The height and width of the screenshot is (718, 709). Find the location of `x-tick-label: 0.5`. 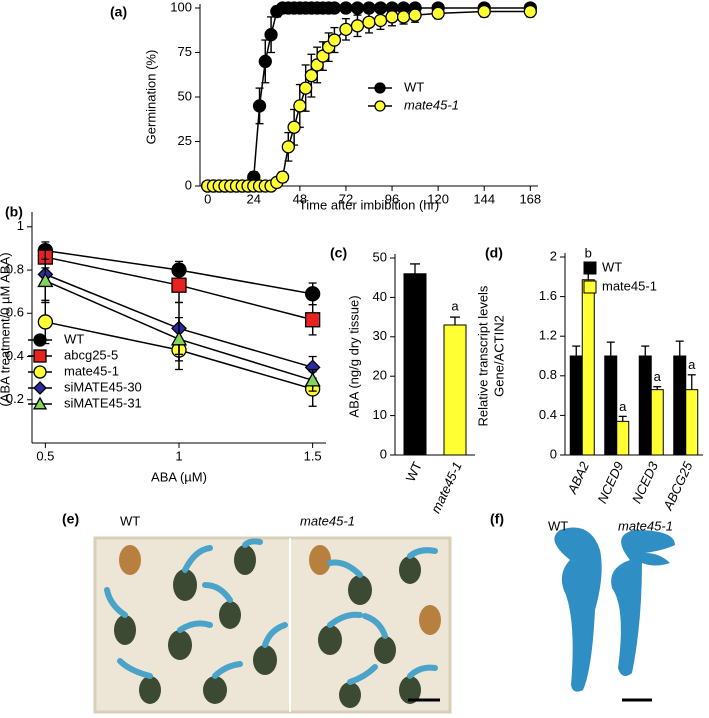

x-tick-label: 0.5 is located at coordinates (45, 455).